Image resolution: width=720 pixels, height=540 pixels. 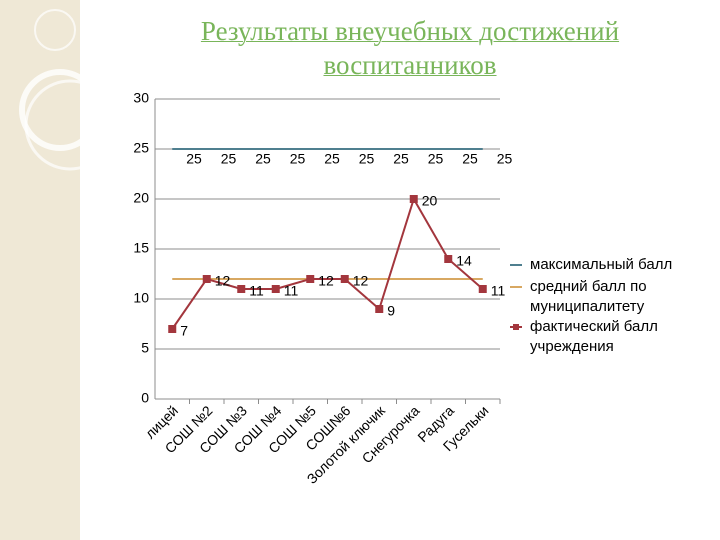 What do you see at coordinates (594, 336) in the screenshot?
I see `legend-label: фактический балл учреждения` at bounding box center [594, 336].